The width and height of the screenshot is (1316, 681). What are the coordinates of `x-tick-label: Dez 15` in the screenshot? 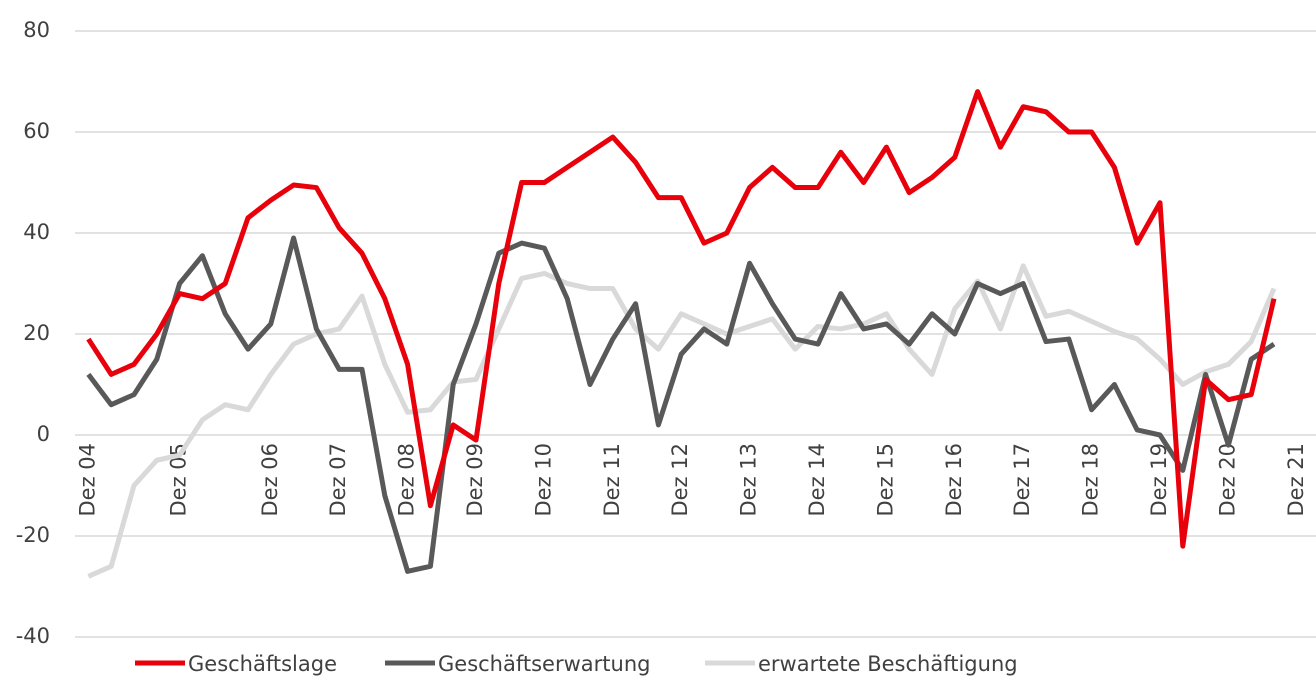 It's located at (885, 480).